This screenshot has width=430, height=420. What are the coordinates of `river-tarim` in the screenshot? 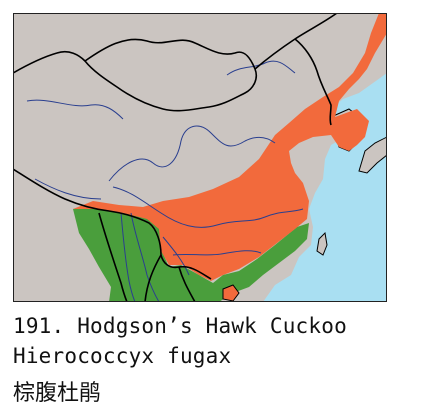 It's located at (75, 109).